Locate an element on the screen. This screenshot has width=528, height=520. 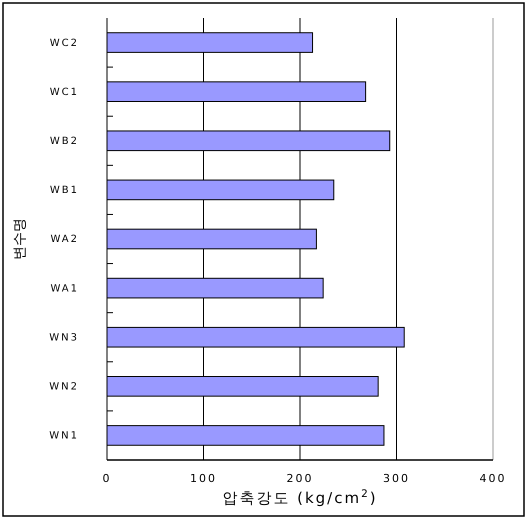
x-tick-label: 400 is located at coordinates (493, 478).